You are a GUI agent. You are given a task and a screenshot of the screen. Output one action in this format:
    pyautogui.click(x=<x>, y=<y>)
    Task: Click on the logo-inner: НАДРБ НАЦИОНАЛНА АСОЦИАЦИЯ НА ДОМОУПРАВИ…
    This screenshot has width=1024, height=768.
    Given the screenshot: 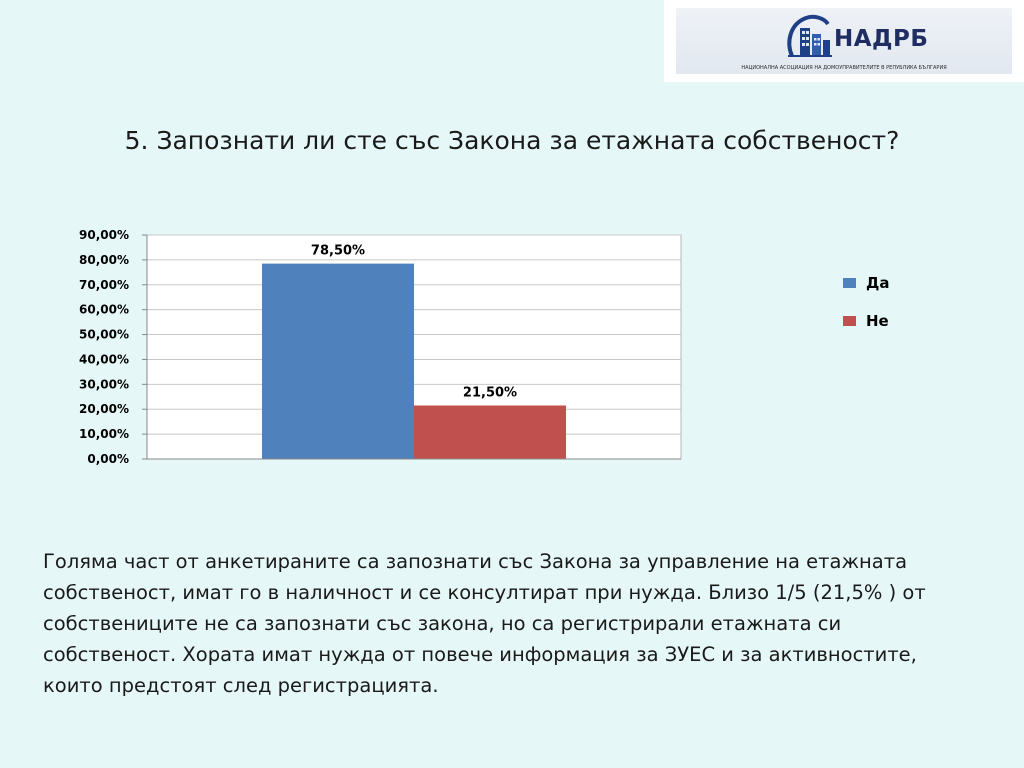 What is the action you would take?
    pyautogui.click(x=844, y=41)
    